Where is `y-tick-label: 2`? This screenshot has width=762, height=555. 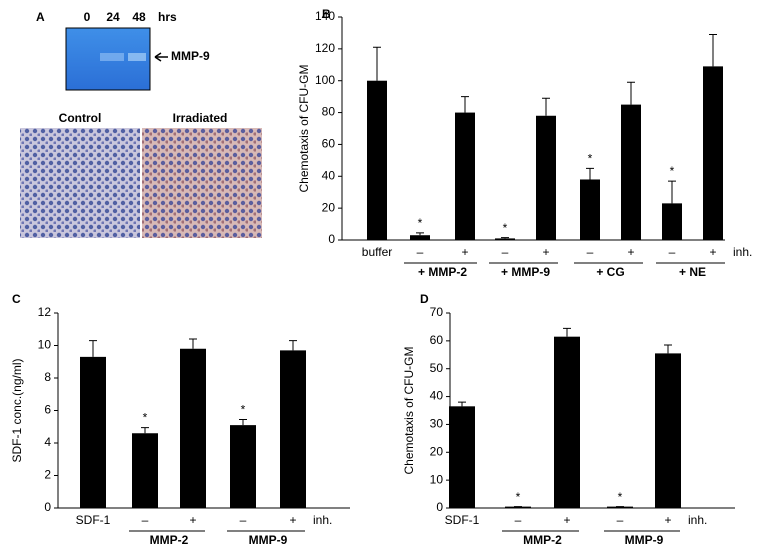
y-tick-label: 2 is located at coordinates (47, 475).